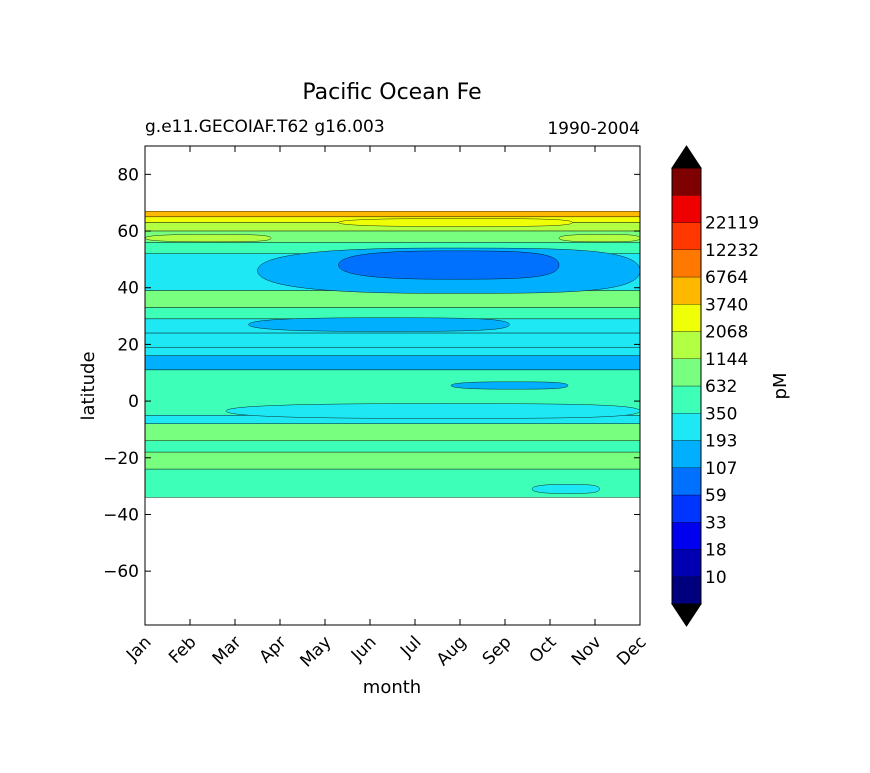 The image size is (870, 773). Describe the element at coordinates (128, 175) in the screenshot. I see `y-tick-label: 80` at that location.